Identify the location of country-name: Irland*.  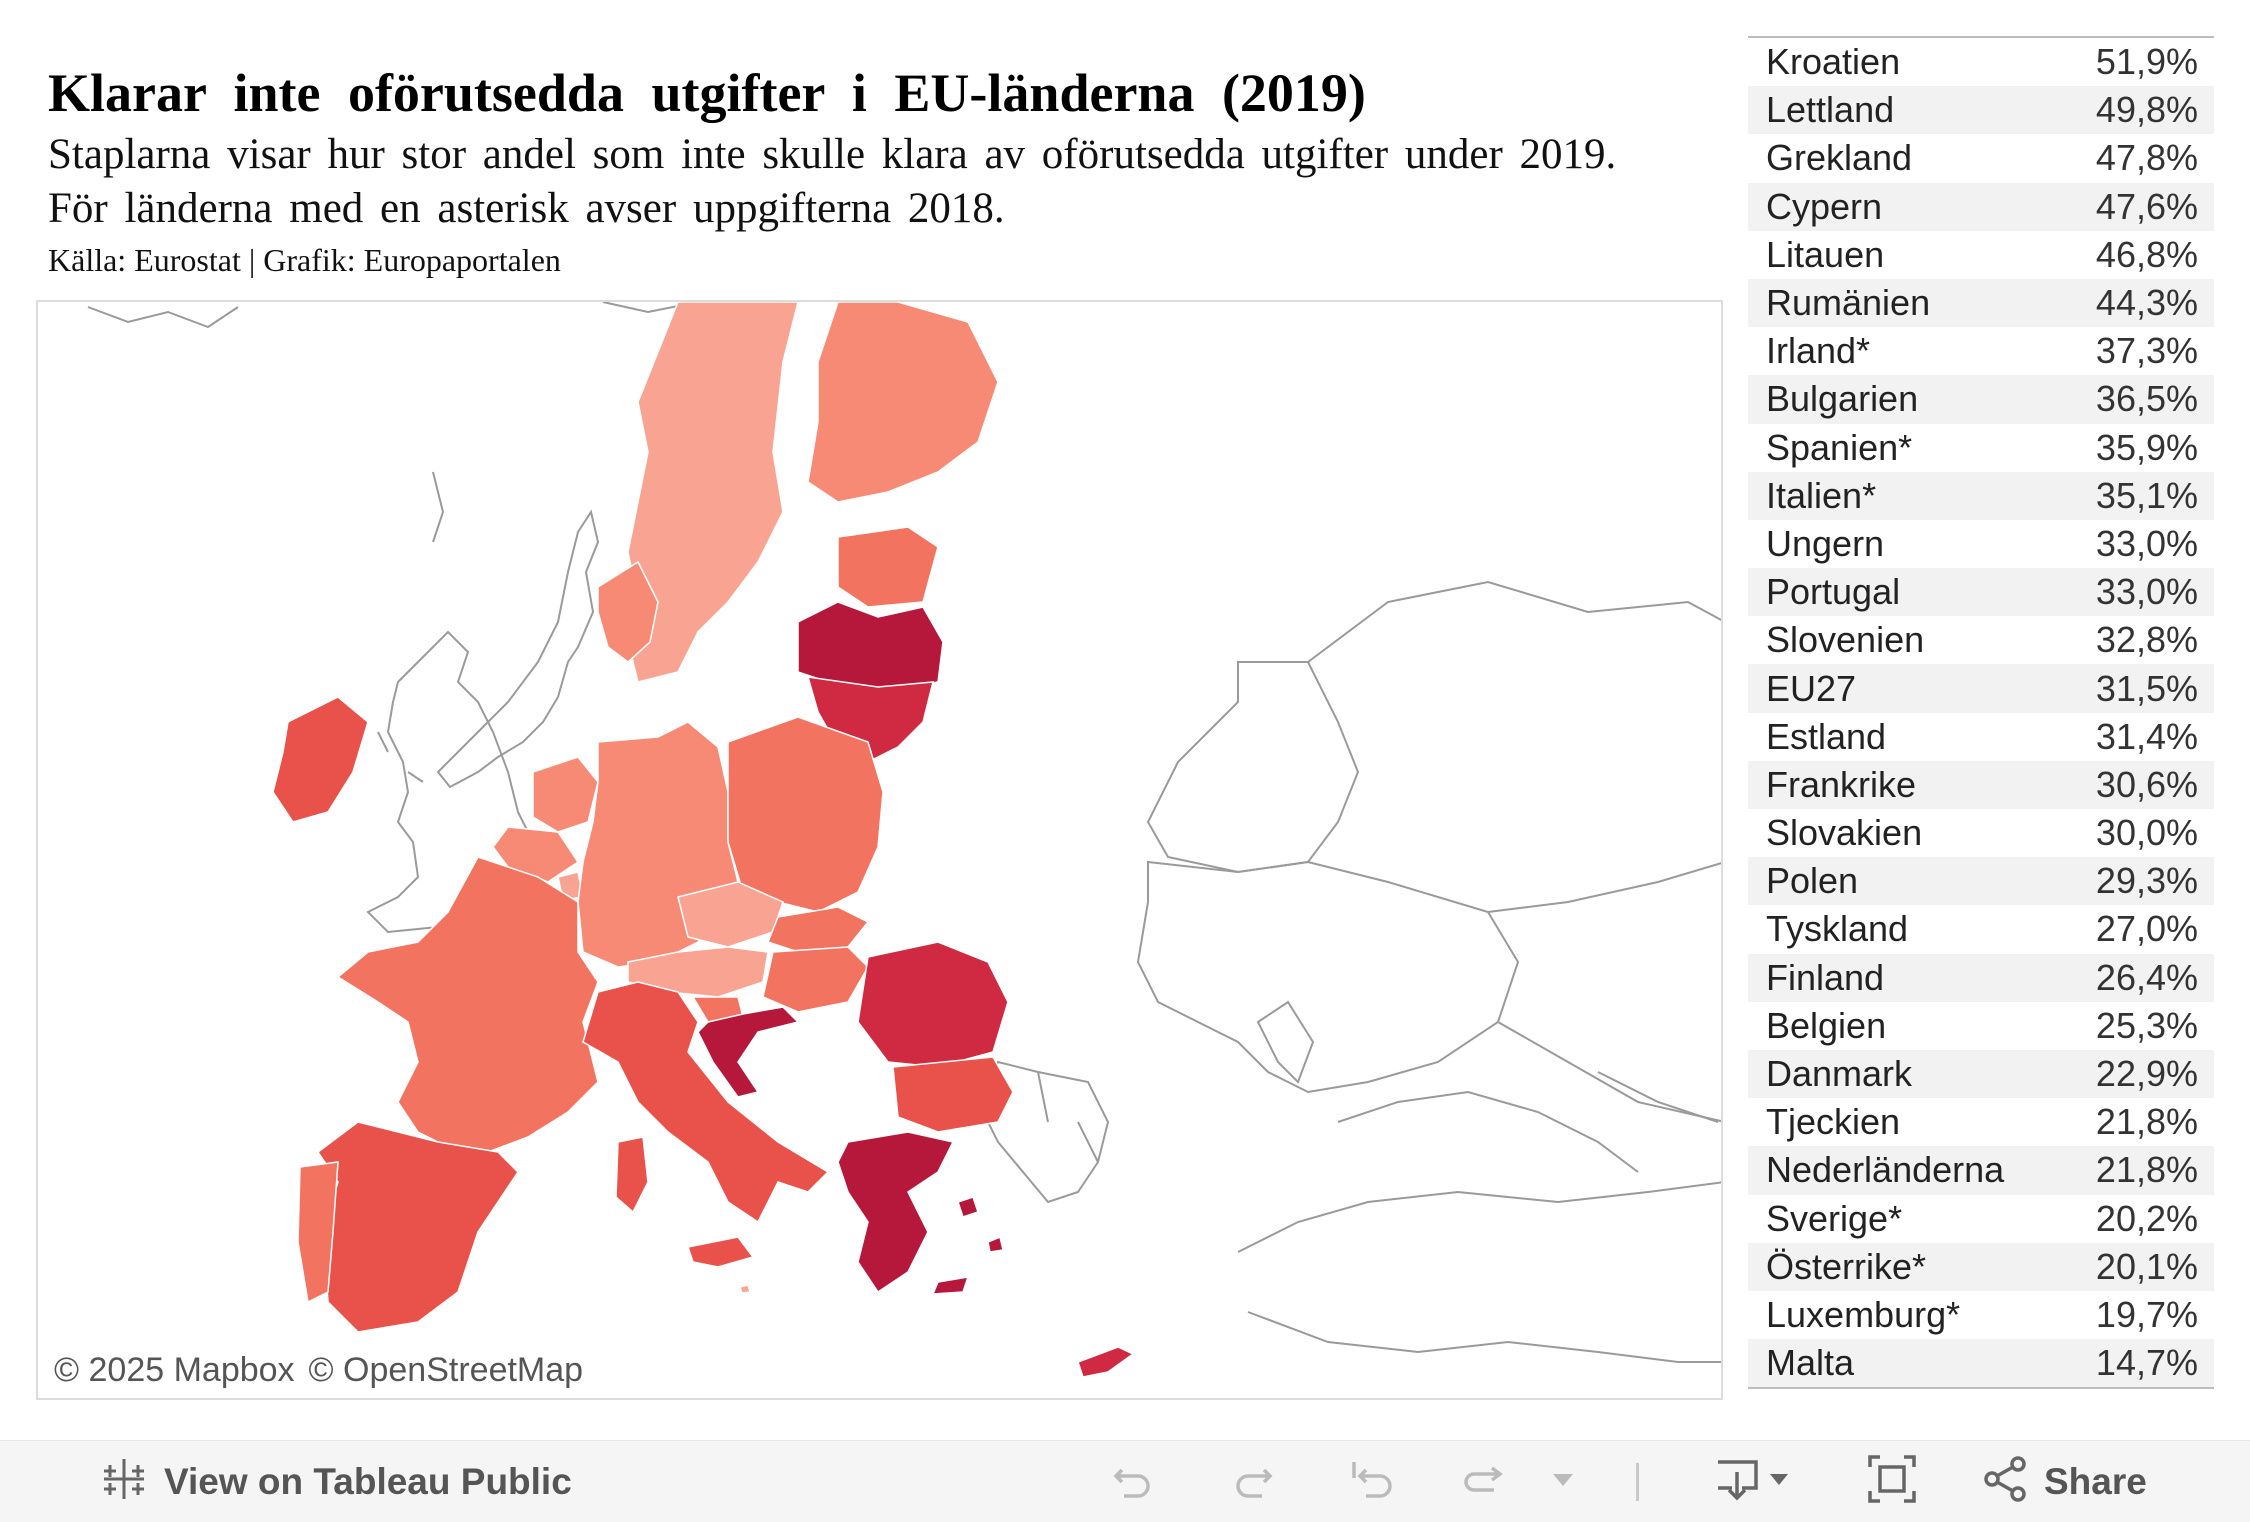
(1818, 351).